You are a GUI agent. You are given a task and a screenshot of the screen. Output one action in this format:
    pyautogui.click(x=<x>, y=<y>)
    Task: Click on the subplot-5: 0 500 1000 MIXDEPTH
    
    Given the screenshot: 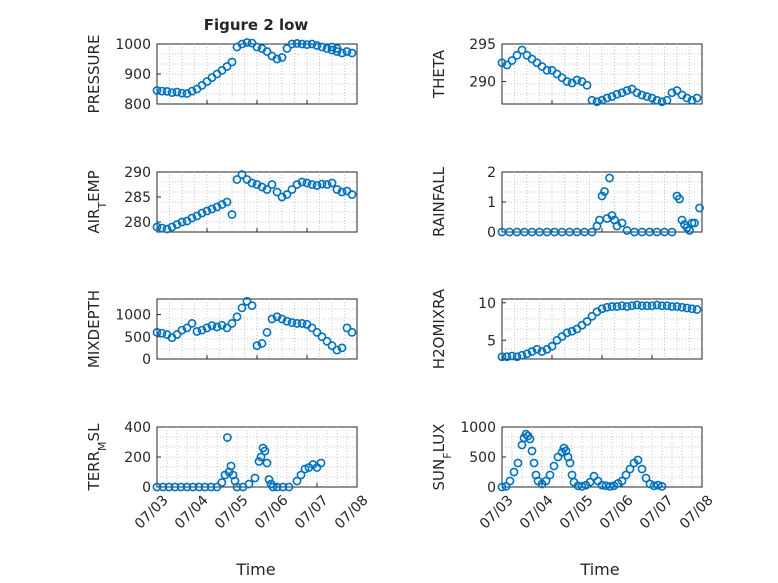 What is the action you would take?
    pyautogui.click(x=221, y=329)
    